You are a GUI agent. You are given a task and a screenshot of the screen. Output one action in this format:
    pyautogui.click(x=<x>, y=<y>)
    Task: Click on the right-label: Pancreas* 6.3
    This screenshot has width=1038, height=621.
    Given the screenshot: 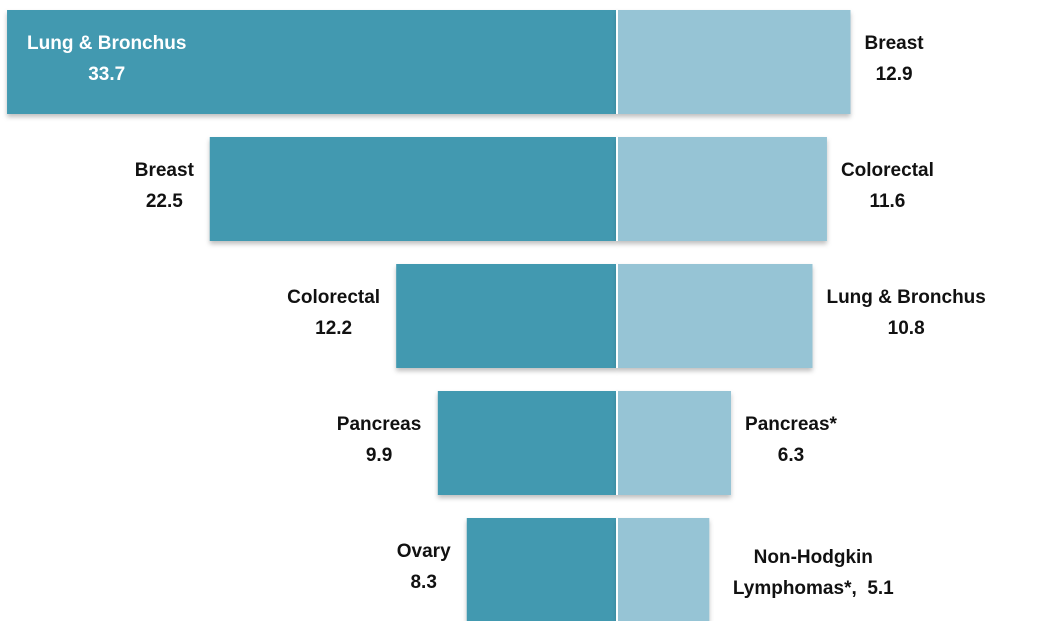 What is the action you would take?
    pyautogui.click(x=791, y=440)
    